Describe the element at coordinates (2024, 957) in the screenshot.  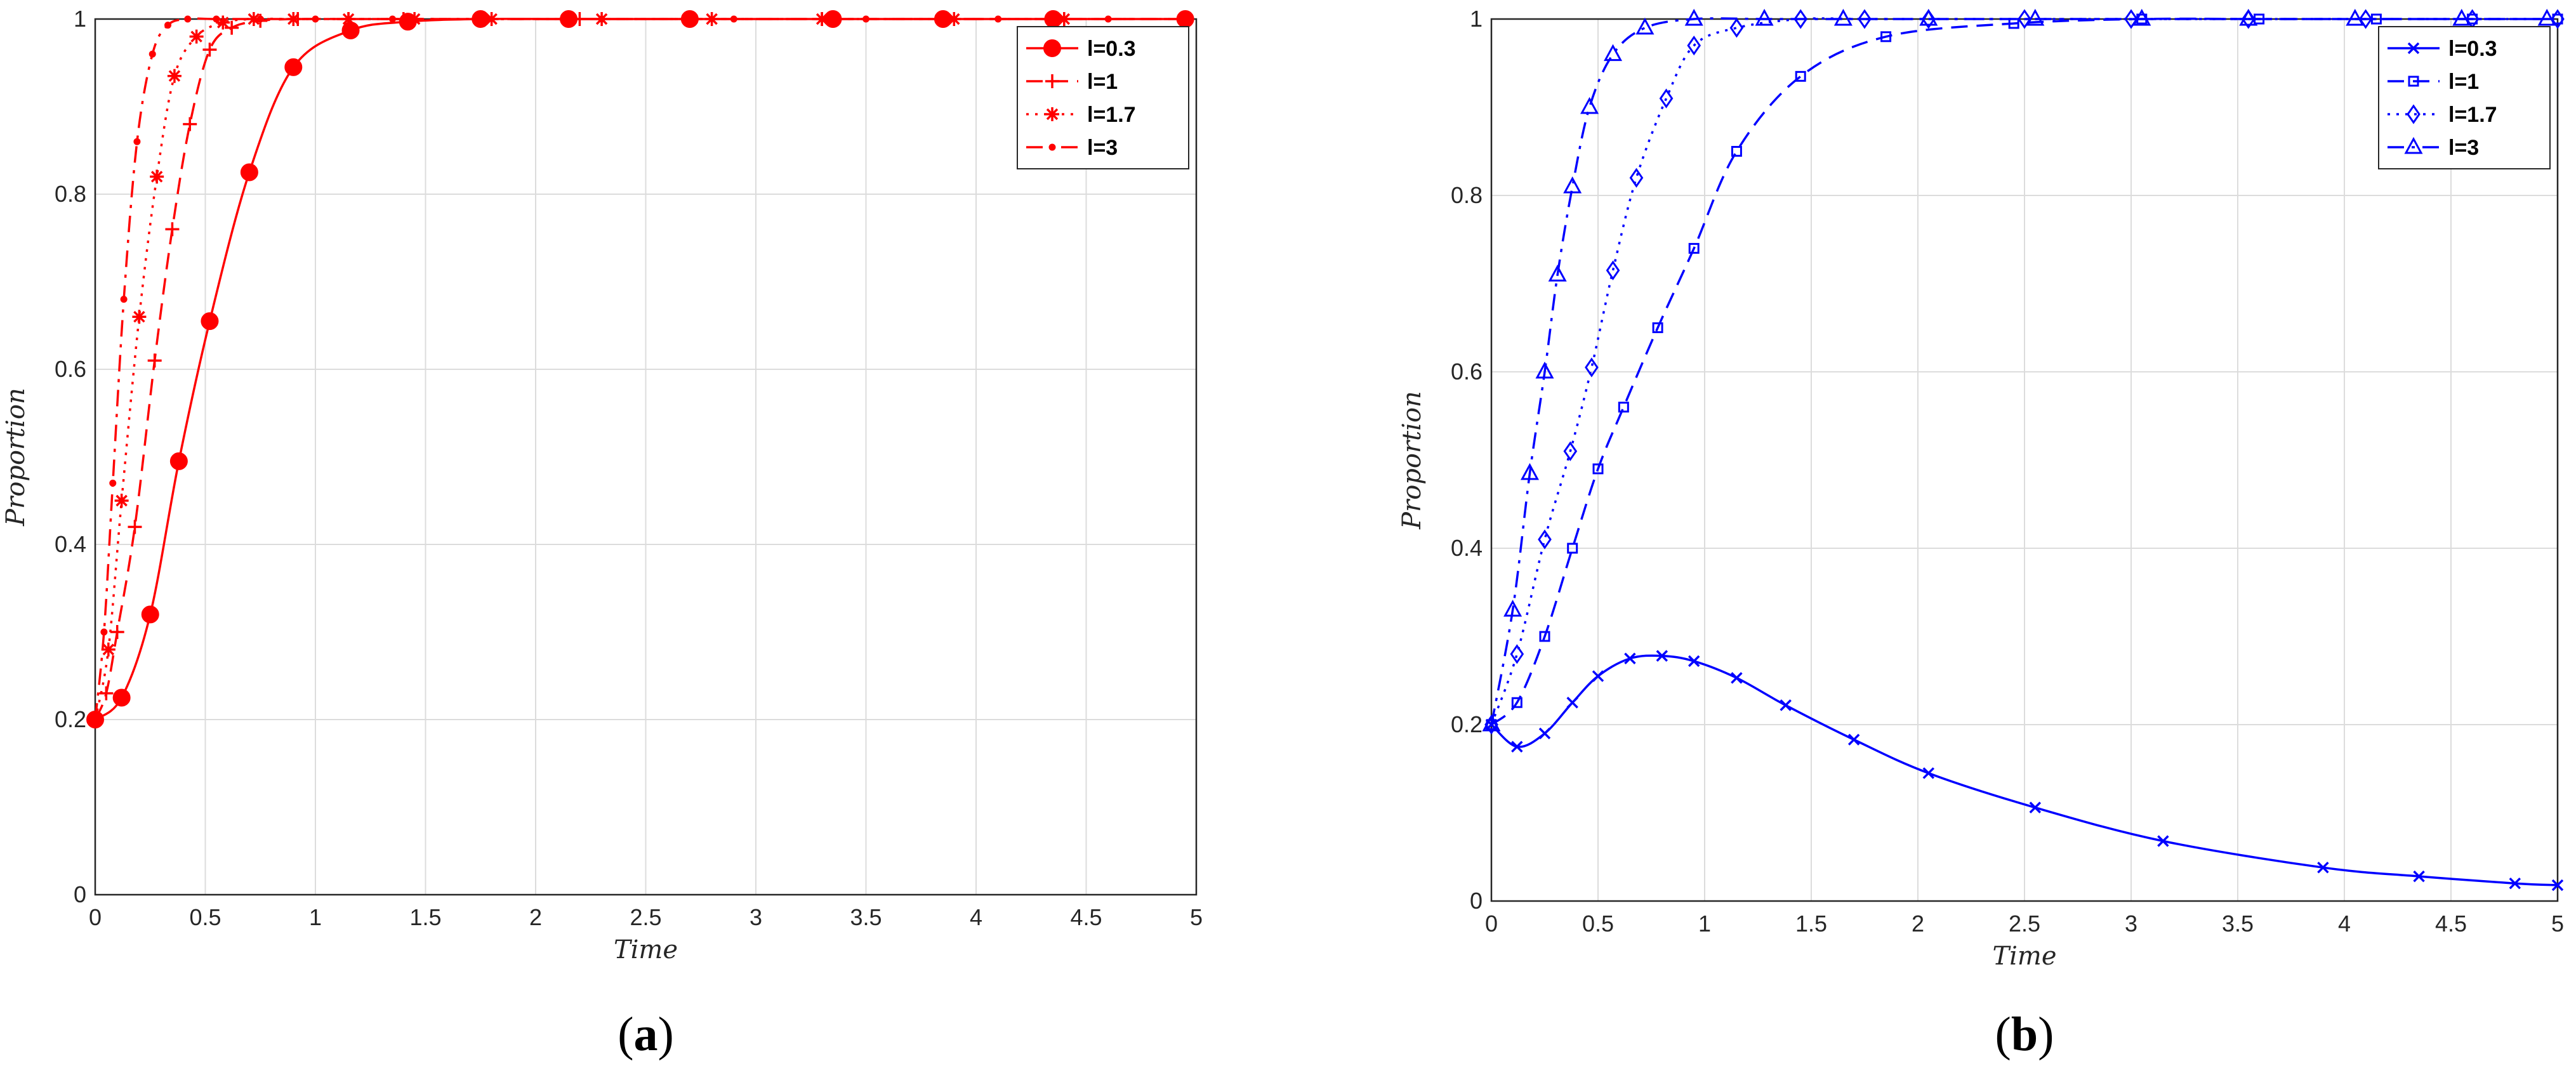
I see `x-axis-label: Time` at that location.